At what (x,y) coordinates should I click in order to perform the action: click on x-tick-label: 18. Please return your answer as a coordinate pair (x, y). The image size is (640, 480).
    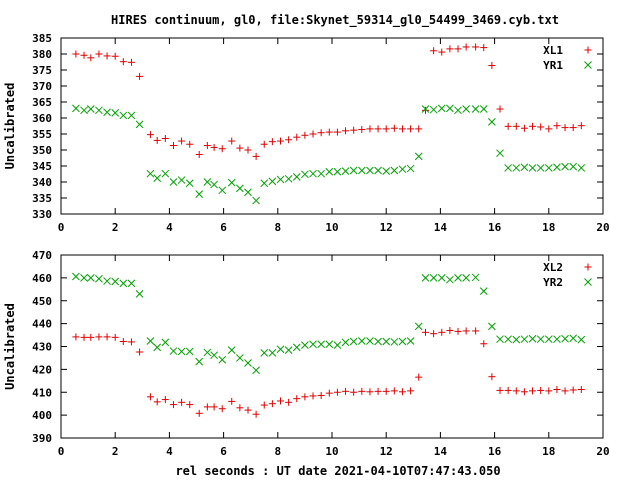
    Looking at the image, I should click on (548, 451).